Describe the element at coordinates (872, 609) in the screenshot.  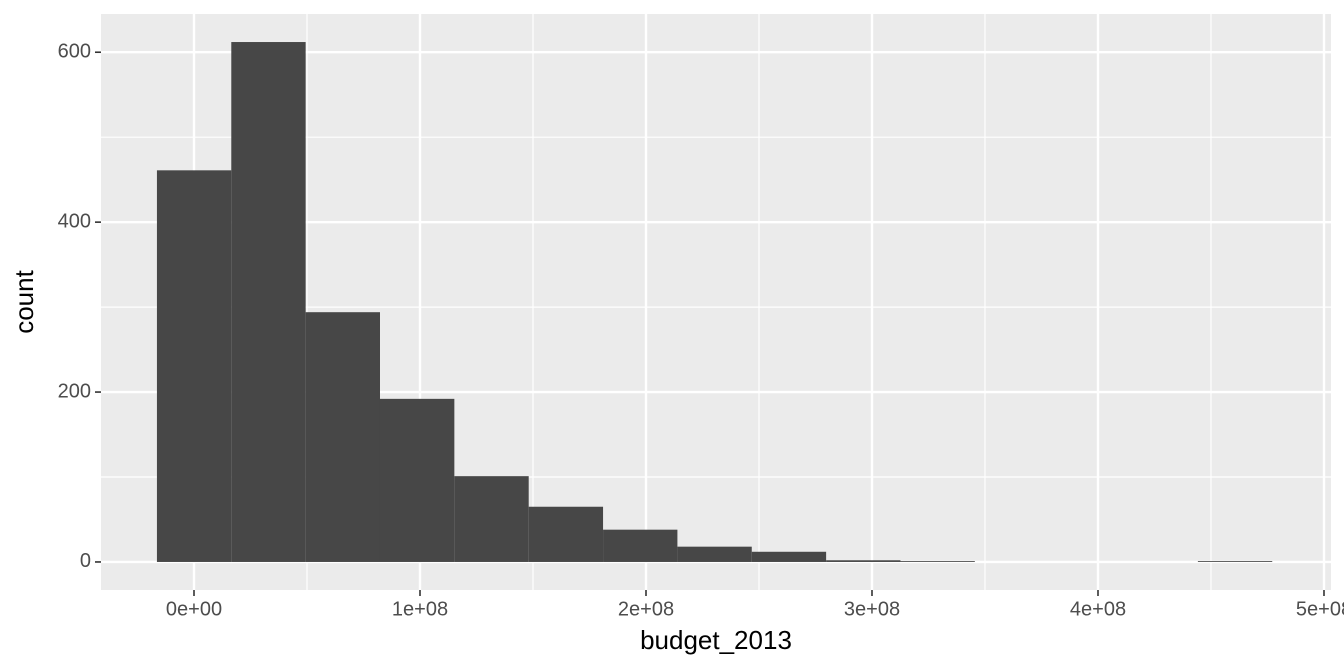
I see `x-tick-label: 3e+08` at that location.